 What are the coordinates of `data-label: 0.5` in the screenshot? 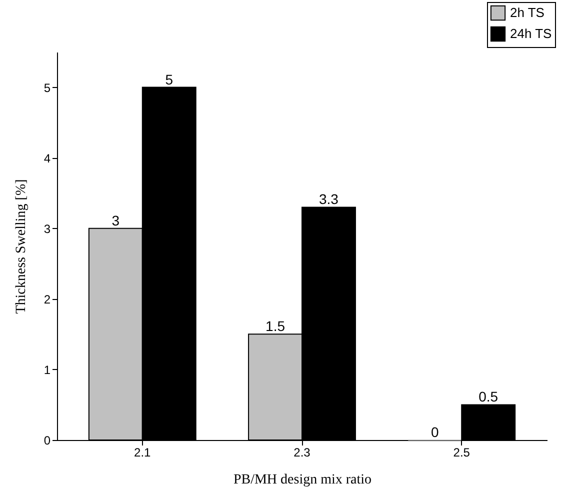 It's located at (488, 396).